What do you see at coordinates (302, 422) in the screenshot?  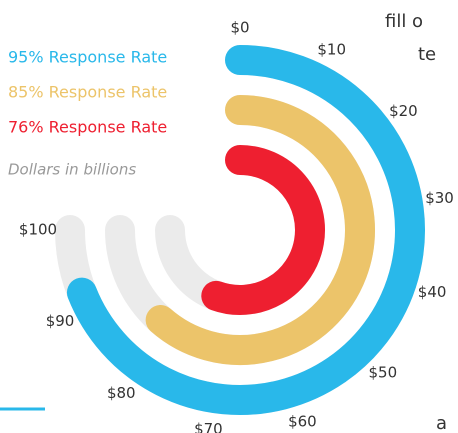 I see `tick-label: $60` at bounding box center [302, 422].